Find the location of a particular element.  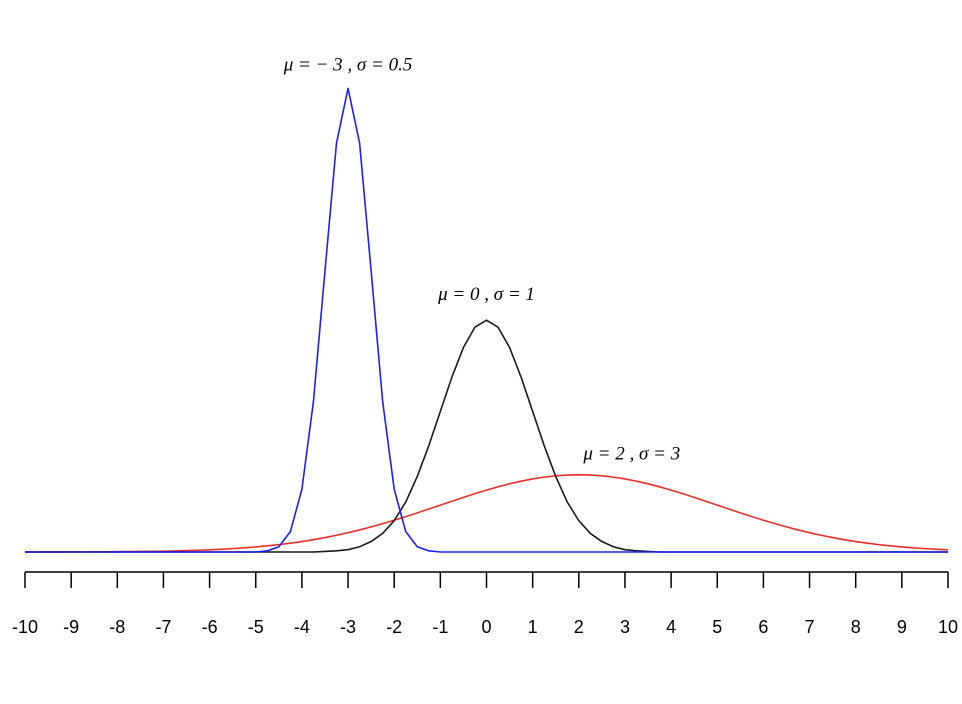

x-tick-label: -1 is located at coordinates (440, 627).